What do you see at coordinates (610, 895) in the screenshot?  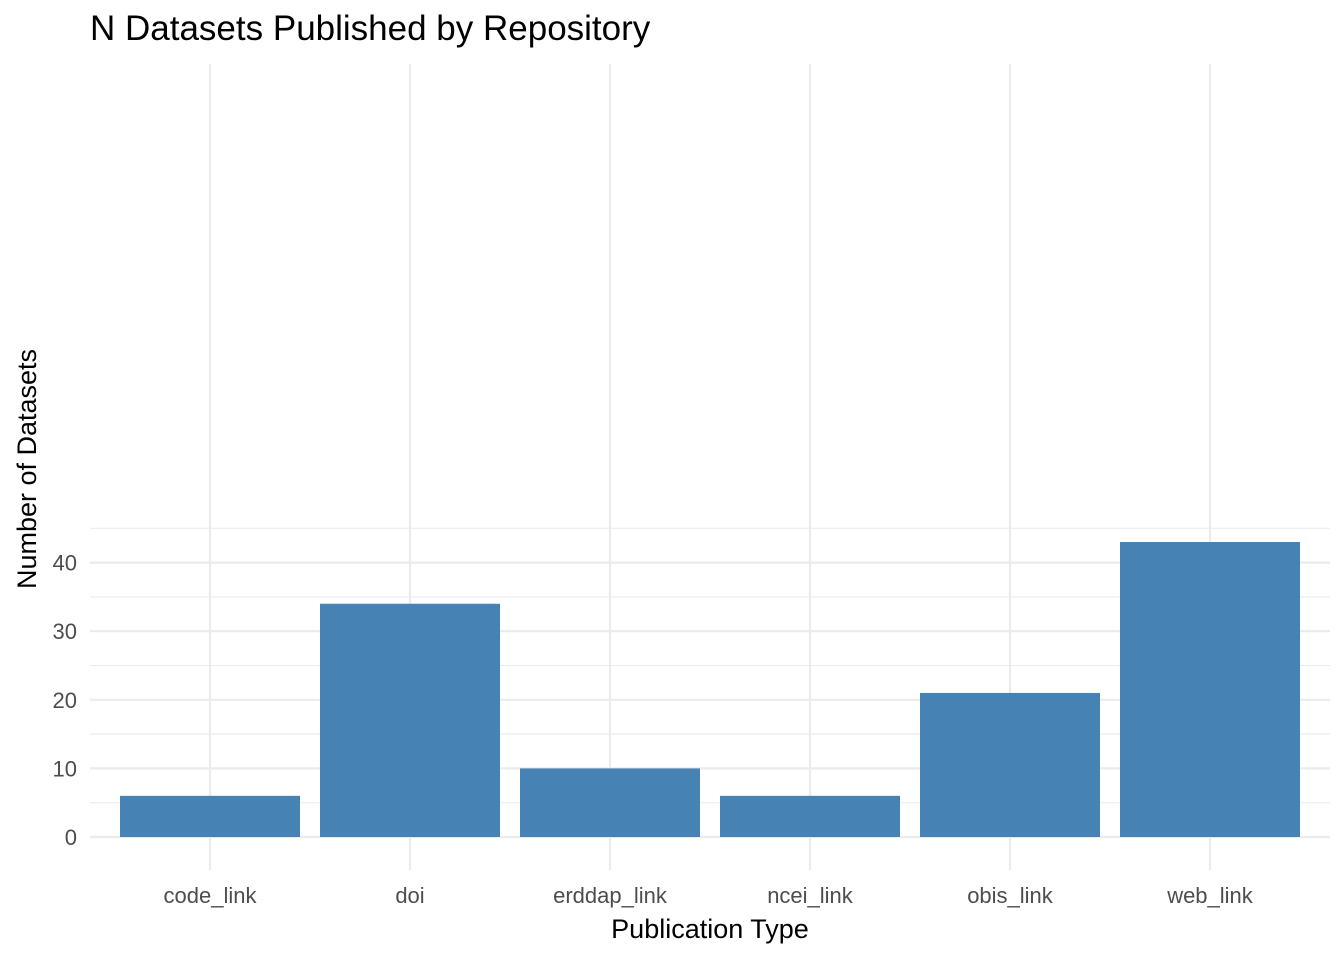 I see `x-tick-label: erddap_link` at bounding box center [610, 895].